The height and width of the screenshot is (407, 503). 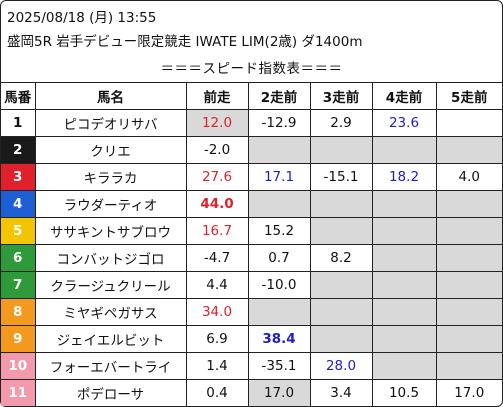 What do you see at coordinates (404, 123) in the screenshot?
I see `speed-index-cell: 23.6` at bounding box center [404, 123].